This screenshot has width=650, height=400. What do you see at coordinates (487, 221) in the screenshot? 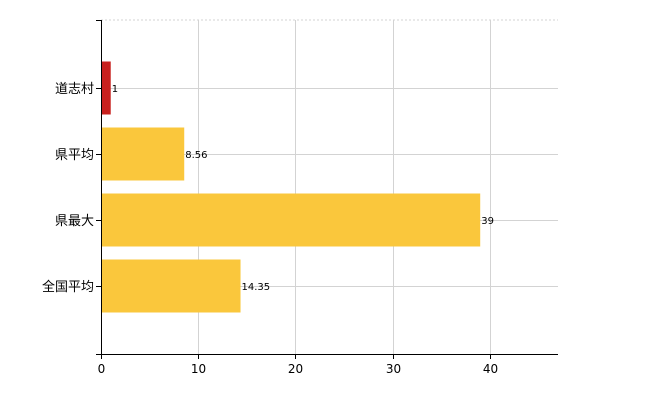
I see `data-label-2: 39` at bounding box center [487, 221].